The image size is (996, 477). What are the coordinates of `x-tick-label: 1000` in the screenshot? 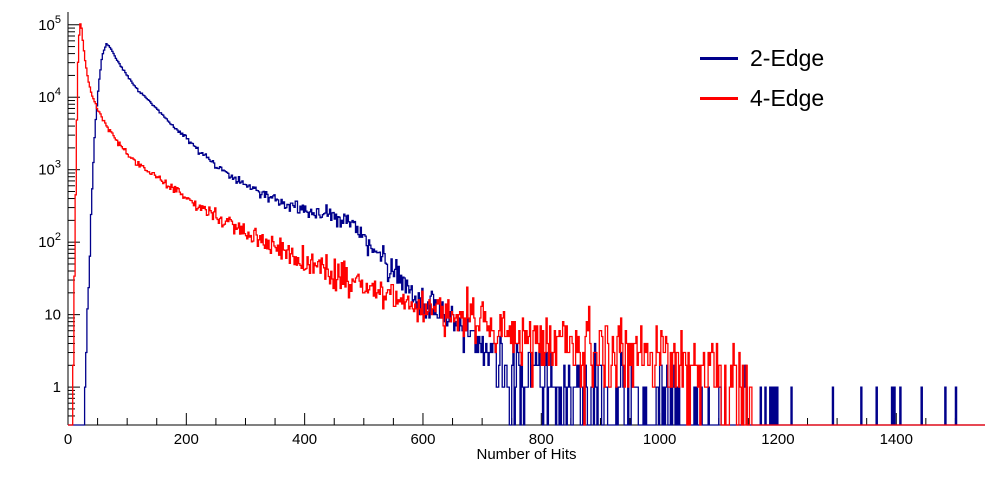 It's located at (659, 439).